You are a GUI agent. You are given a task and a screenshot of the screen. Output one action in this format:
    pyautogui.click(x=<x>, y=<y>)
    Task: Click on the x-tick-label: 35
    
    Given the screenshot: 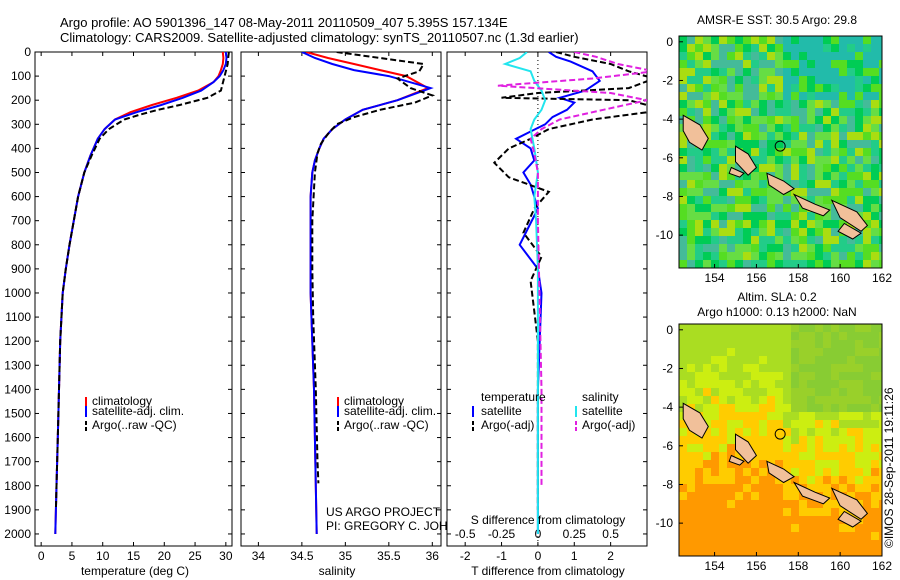 What is the action you would take?
    pyautogui.click(x=346, y=556)
    